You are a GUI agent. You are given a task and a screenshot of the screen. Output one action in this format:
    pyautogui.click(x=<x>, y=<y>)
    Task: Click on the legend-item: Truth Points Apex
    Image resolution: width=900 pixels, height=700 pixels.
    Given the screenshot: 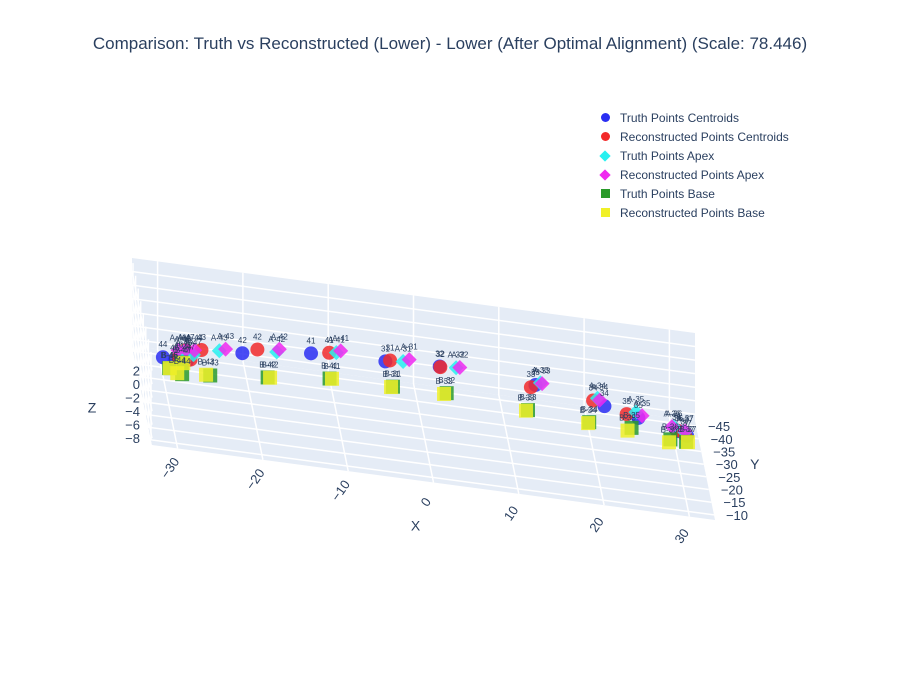 What is the action you would take?
    pyautogui.click(x=689, y=155)
    